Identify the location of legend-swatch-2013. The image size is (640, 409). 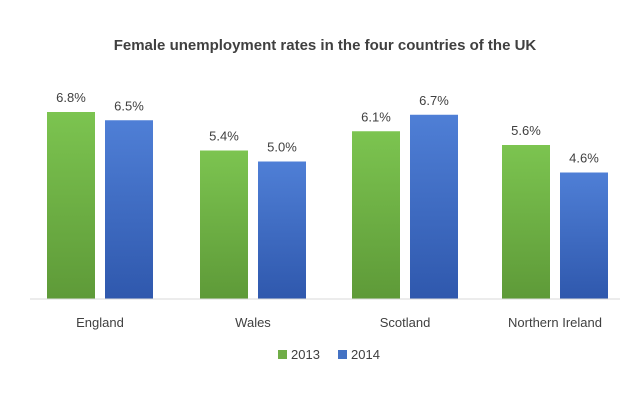
(282, 354).